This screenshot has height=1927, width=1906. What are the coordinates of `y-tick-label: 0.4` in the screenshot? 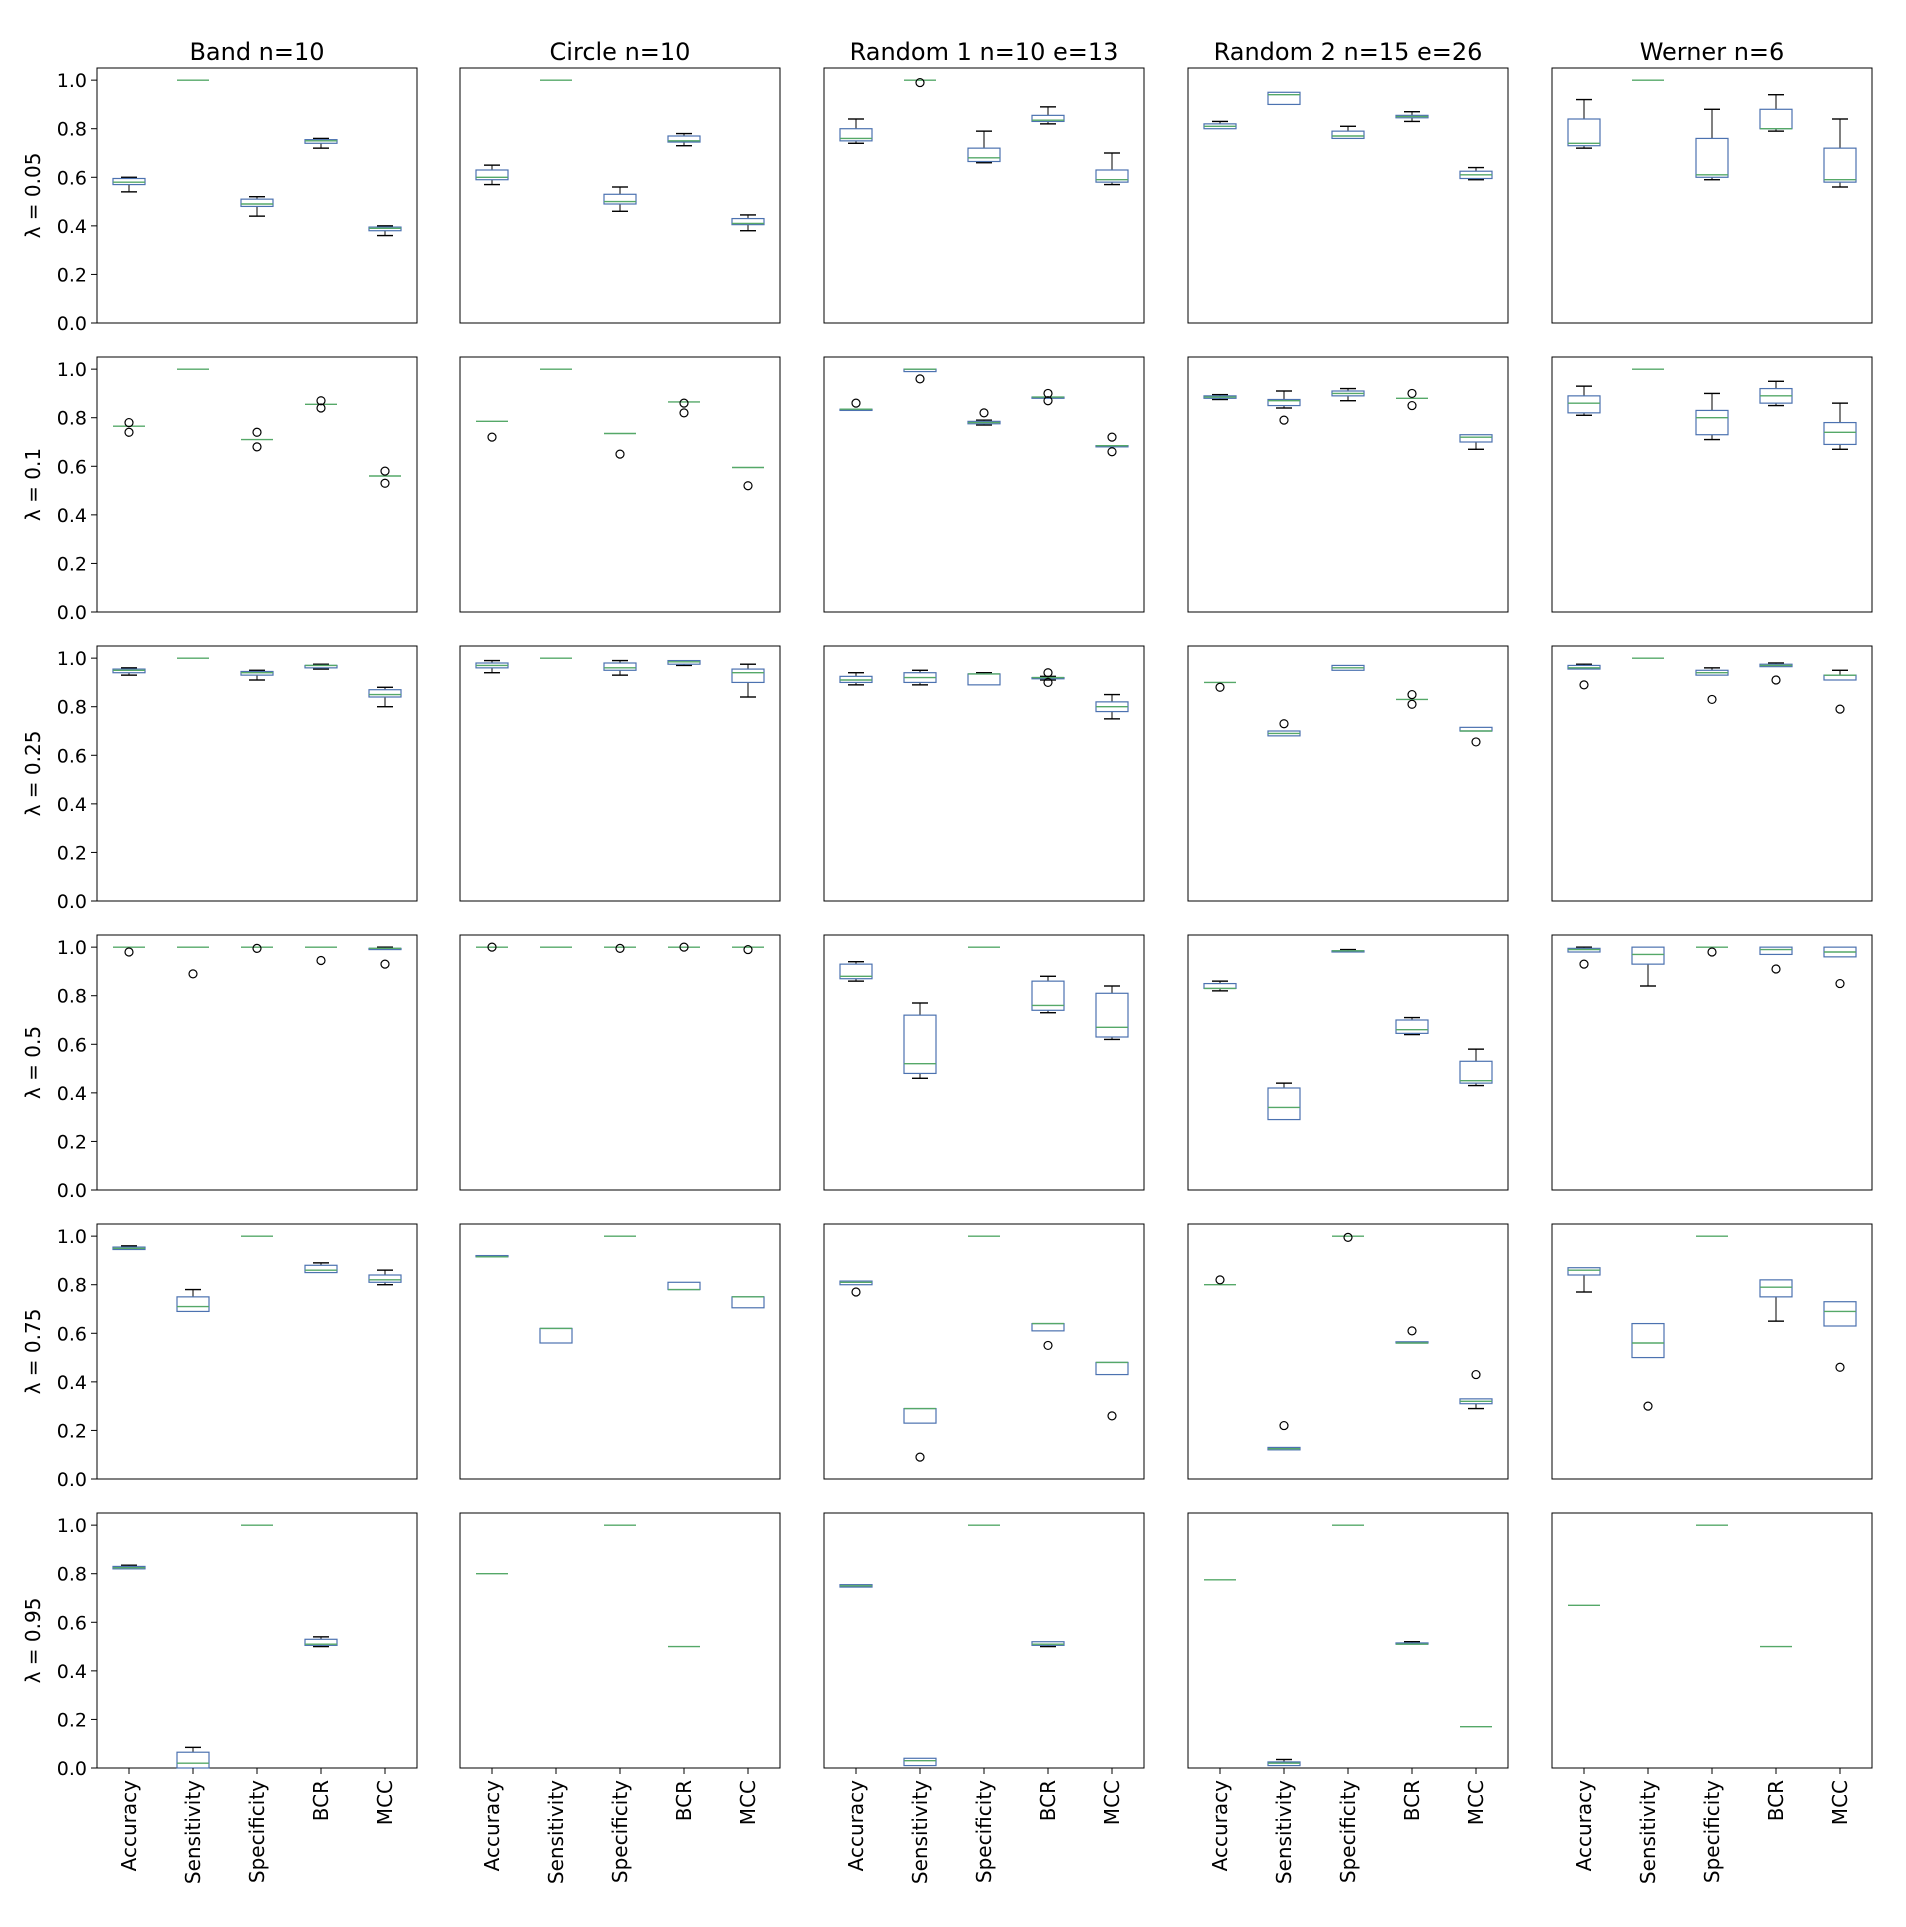 It's located at (72, 805).